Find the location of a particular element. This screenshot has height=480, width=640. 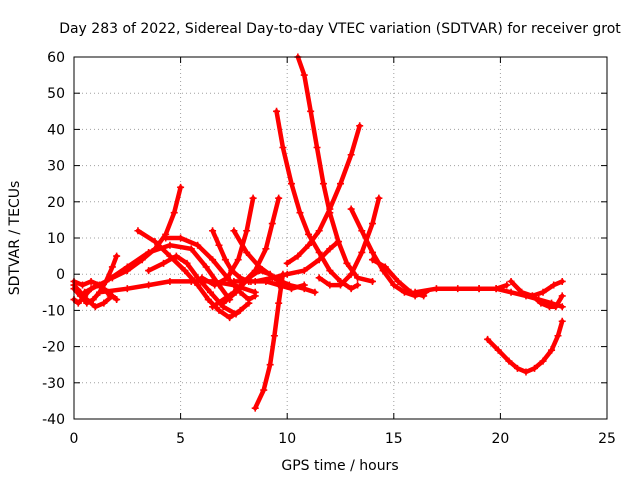

x-tick-label: 15 is located at coordinates (394, 439).